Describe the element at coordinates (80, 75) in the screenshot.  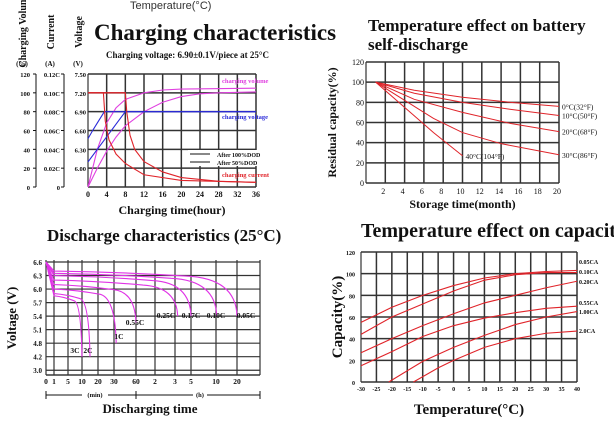
I see `charging-ytick: 7.50` at that location.